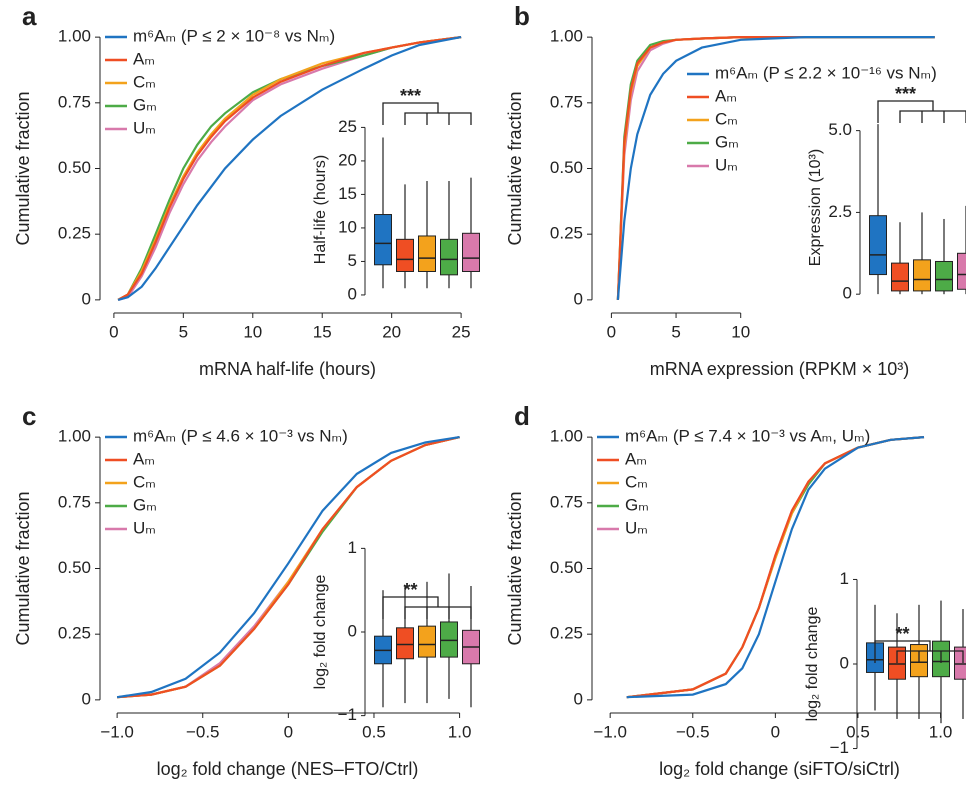 Image resolution: width=966 pixels, height=785 pixels. Describe the element at coordinates (352, 547) in the screenshot. I see `inset-y-tick-label: 1` at that location.